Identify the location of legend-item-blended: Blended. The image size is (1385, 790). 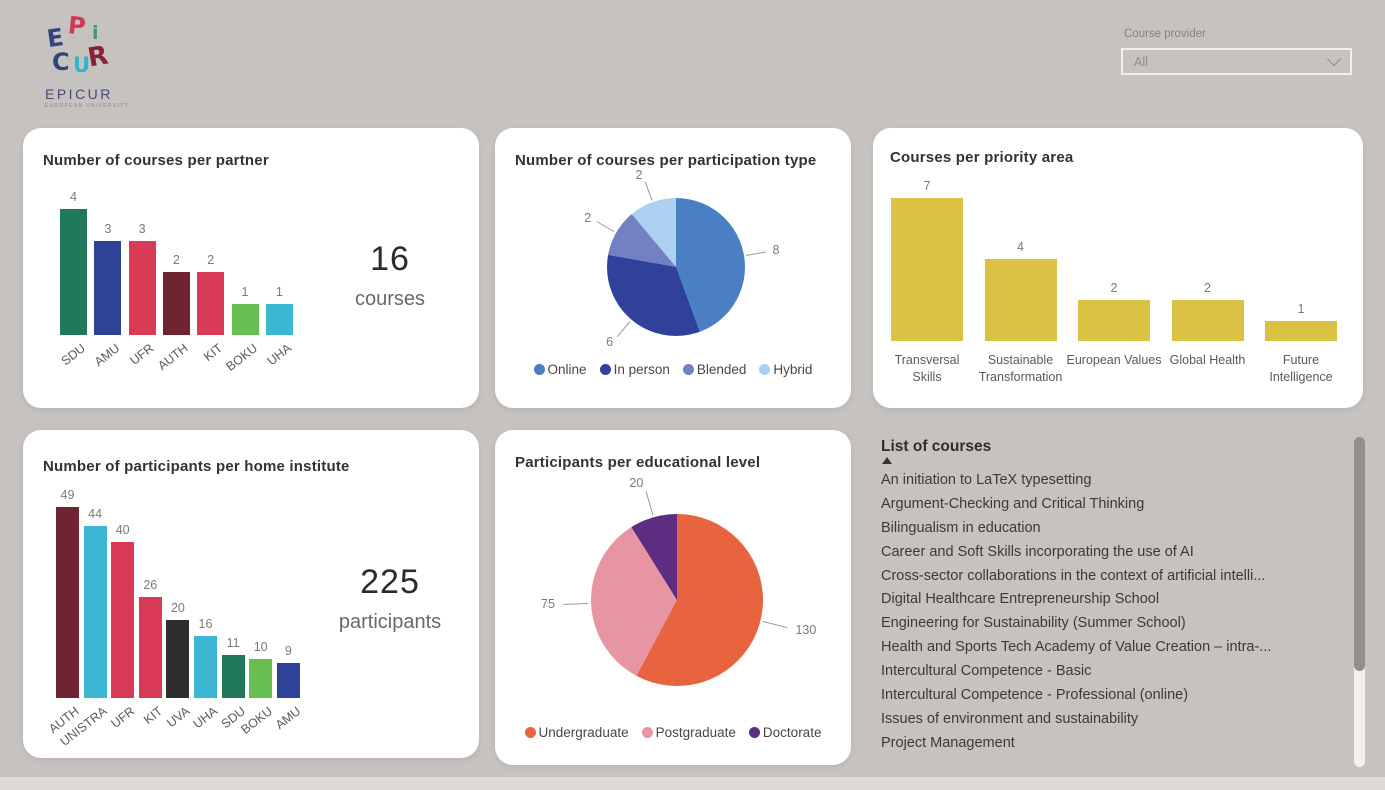
(714, 369).